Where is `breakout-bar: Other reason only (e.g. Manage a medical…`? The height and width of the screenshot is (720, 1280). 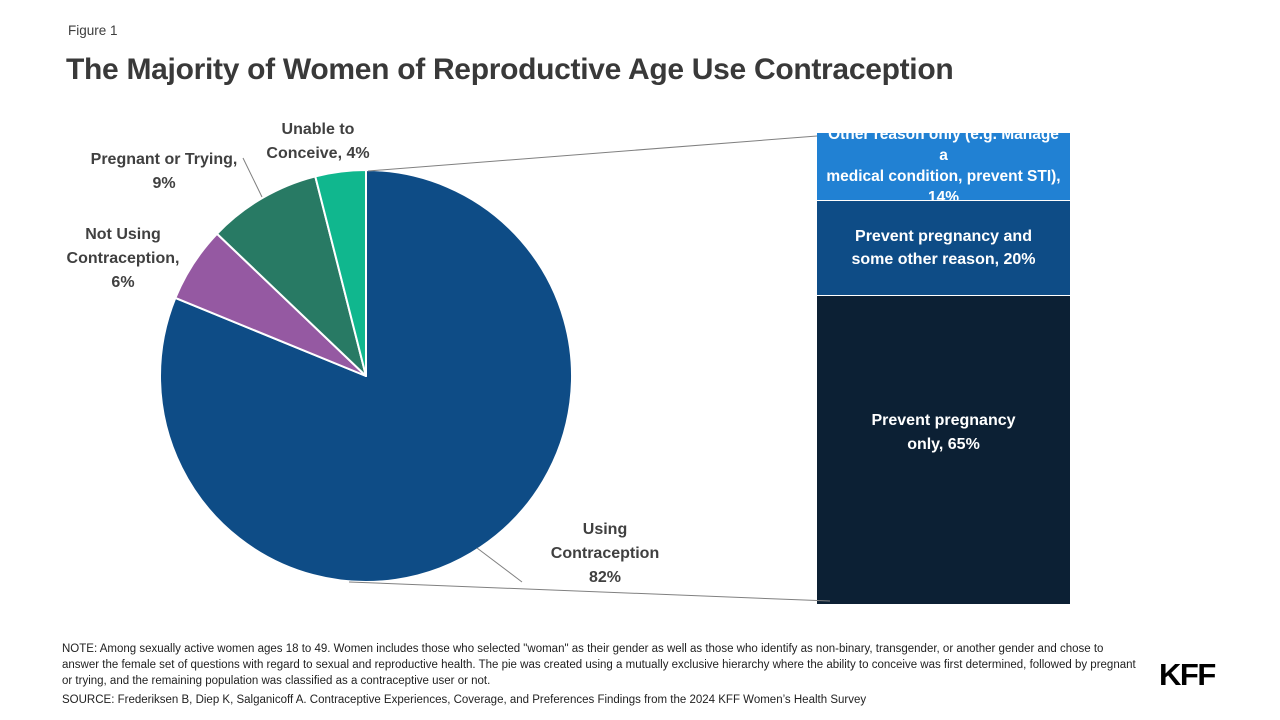
breakout-bar: Other reason only (e.g. Manage a medical… is located at coordinates (943, 365).